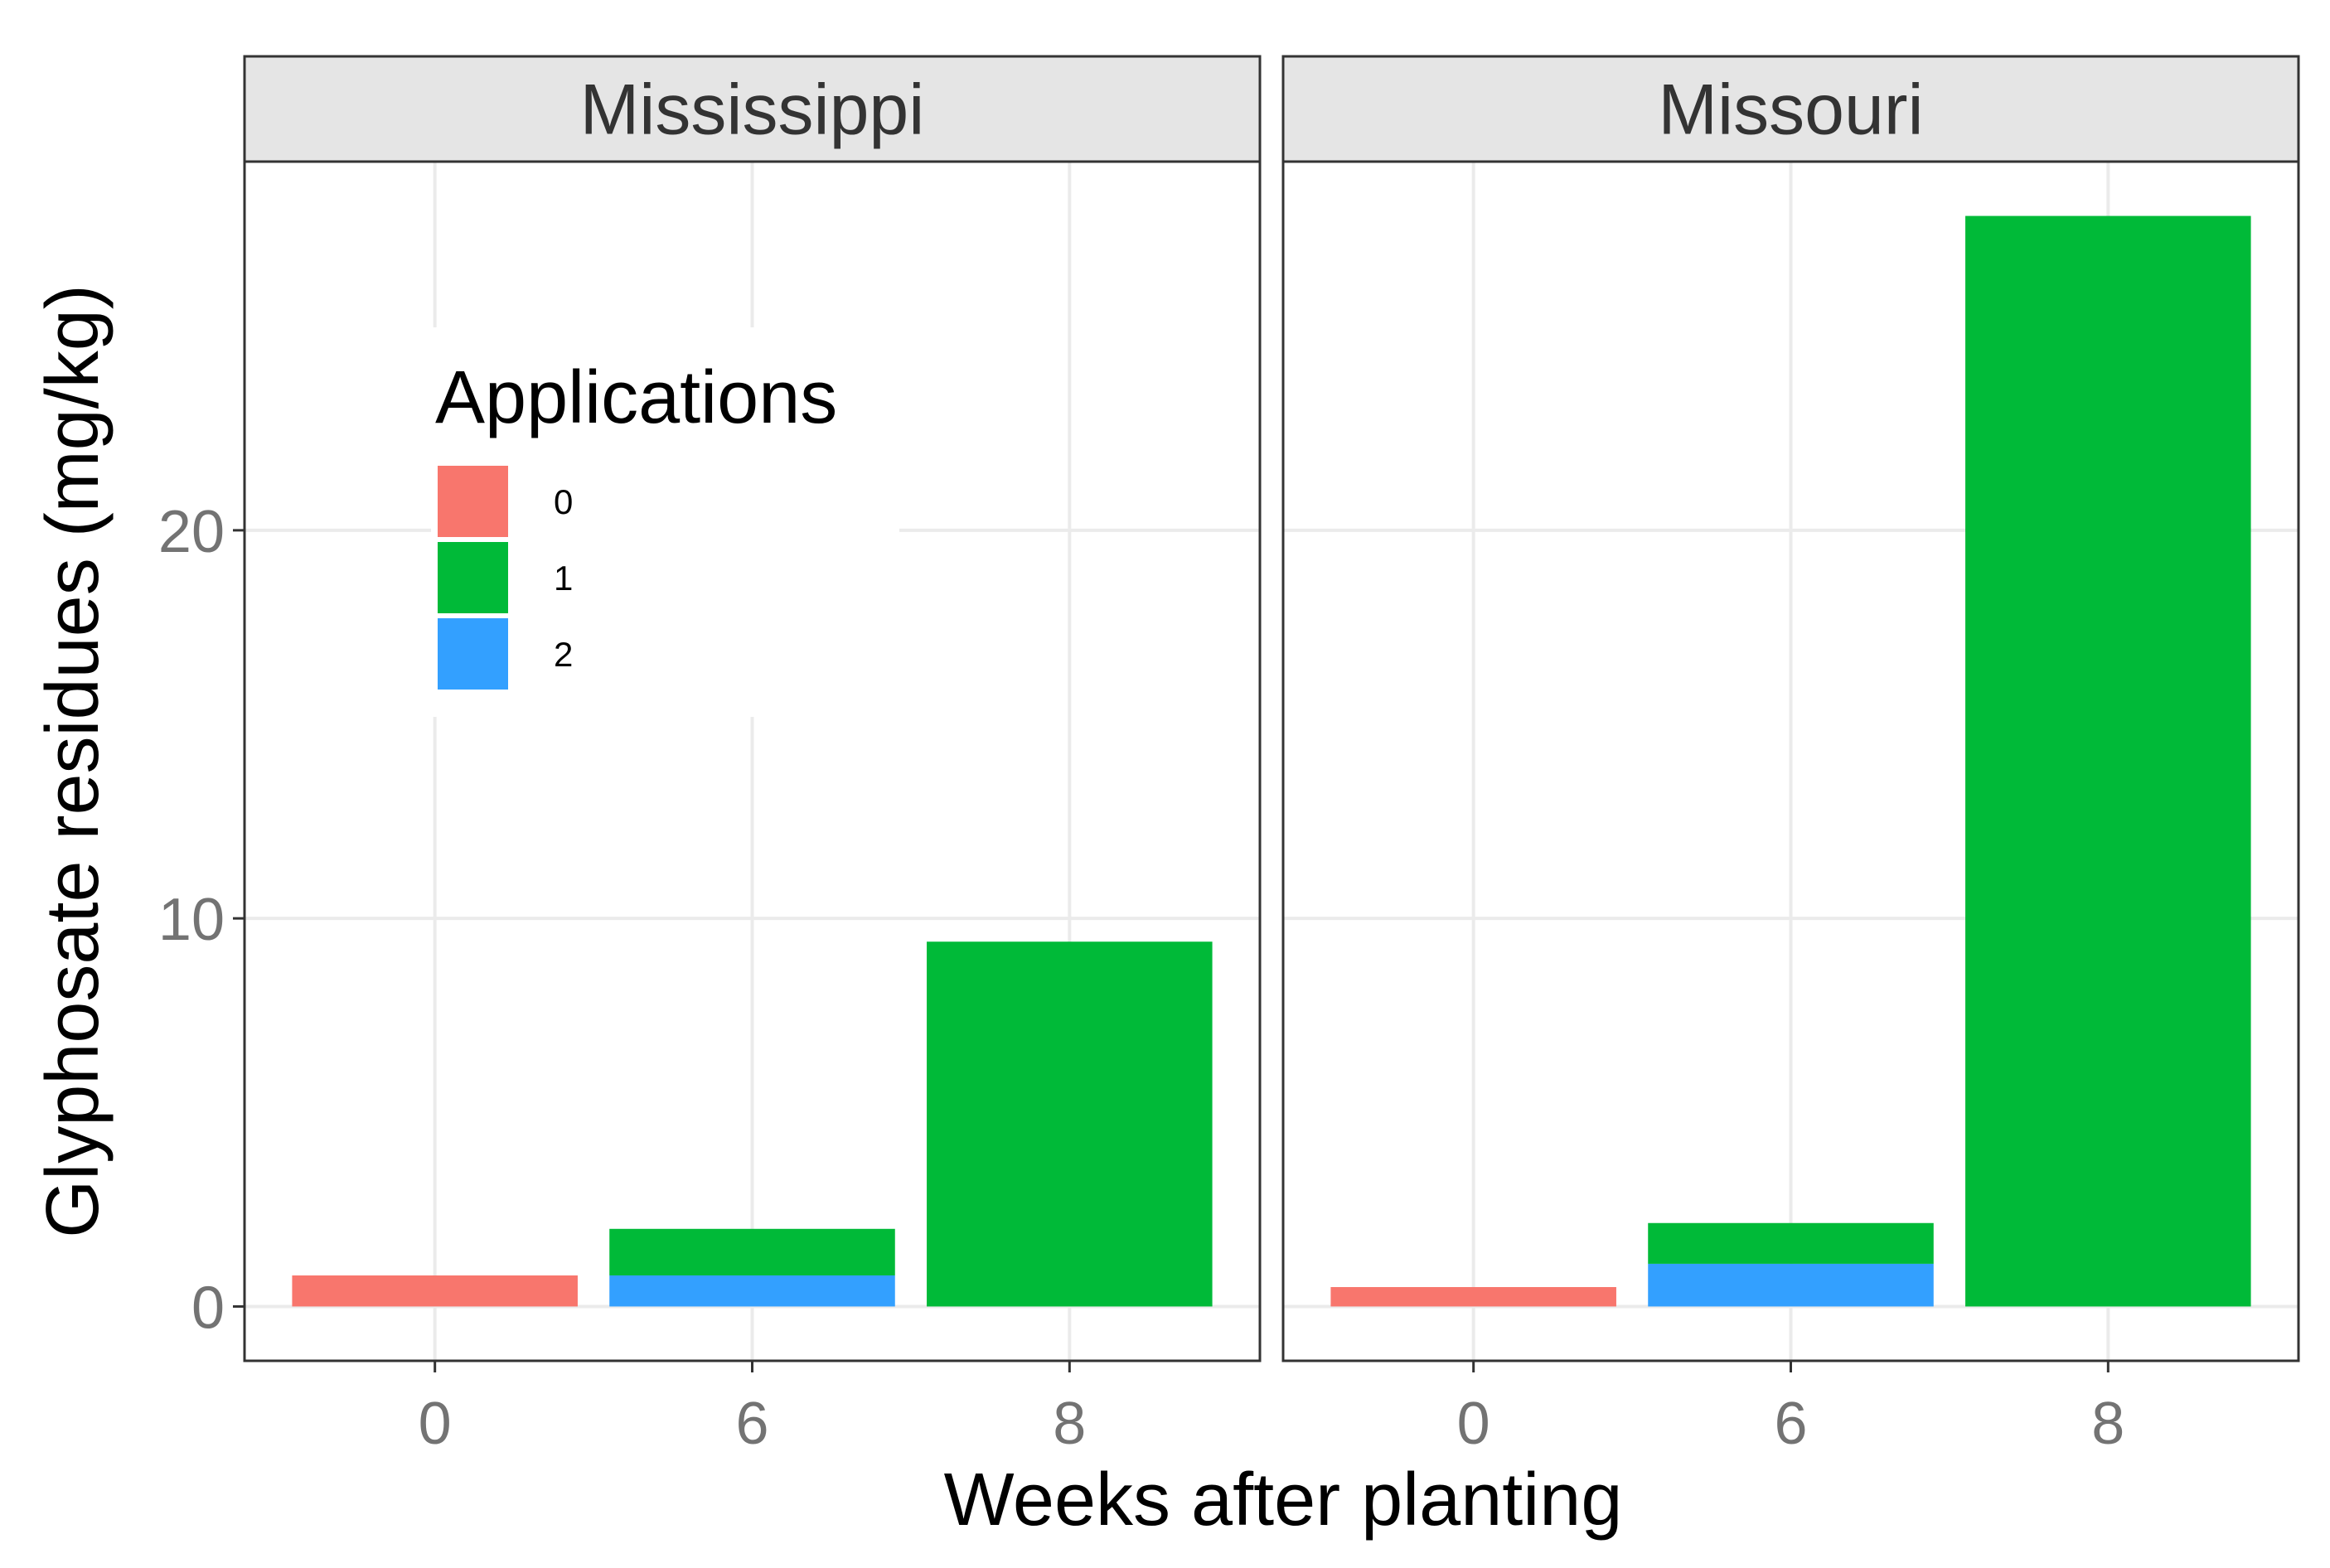 Image resolution: width=2330 pixels, height=1568 pixels. Describe the element at coordinates (636, 397) in the screenshot. I see `legend-title: Applications` at that location.